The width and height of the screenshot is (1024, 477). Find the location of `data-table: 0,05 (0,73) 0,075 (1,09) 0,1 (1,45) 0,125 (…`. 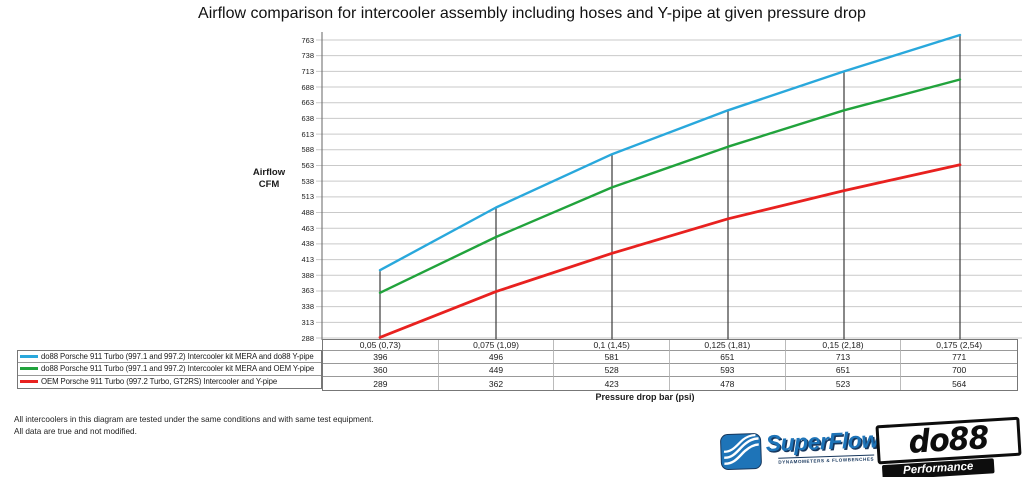

data-table: 0,05 (0,73) 0,075 (1,09) 0,1 (1,45) 0,125 (… is located at coordinates (670, 365).